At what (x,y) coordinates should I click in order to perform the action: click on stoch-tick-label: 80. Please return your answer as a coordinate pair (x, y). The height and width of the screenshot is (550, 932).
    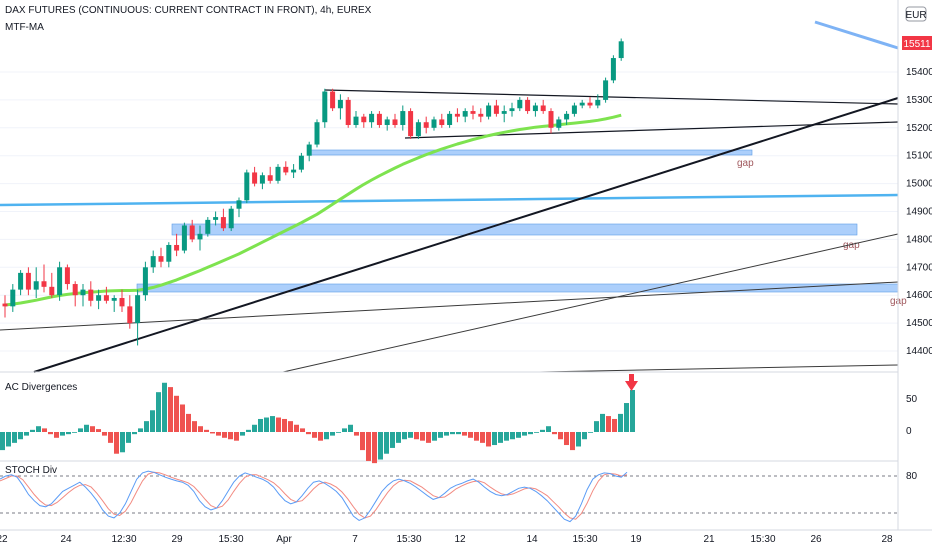
    Looking at the image, I should click on (912, 476).